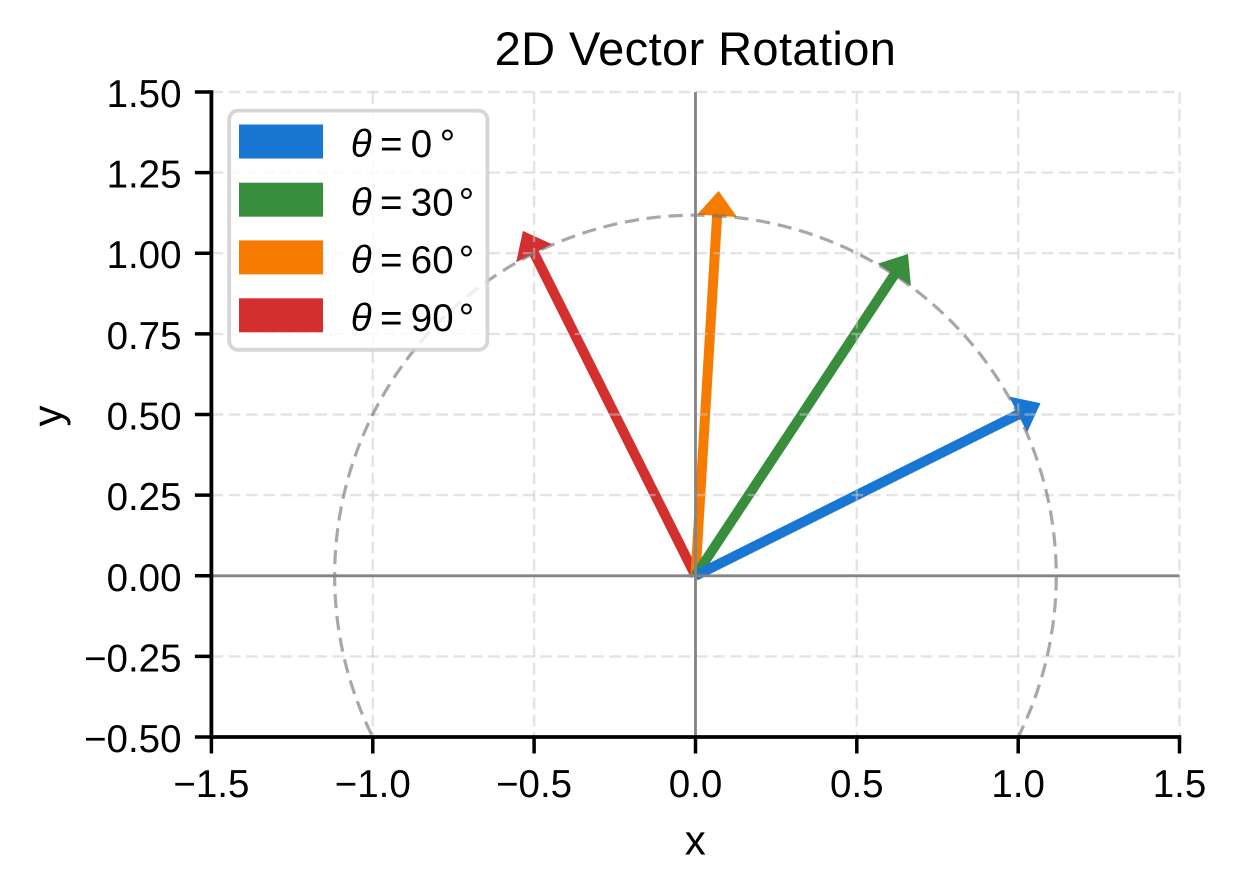  I want to click on svg-text:θ=90°: θ = 90 °, so click(412, 318).